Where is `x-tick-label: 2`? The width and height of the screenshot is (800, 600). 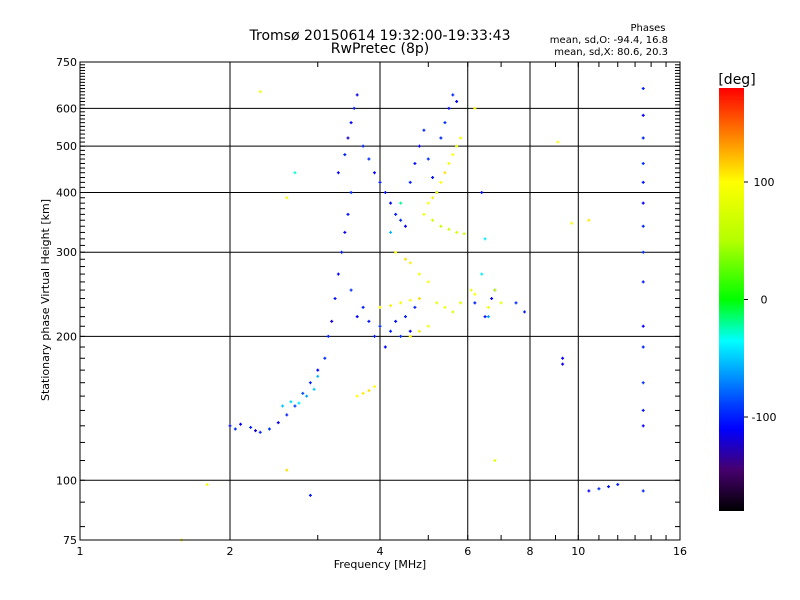 x-tick-label: 2 is located at coordinates (230, 551).